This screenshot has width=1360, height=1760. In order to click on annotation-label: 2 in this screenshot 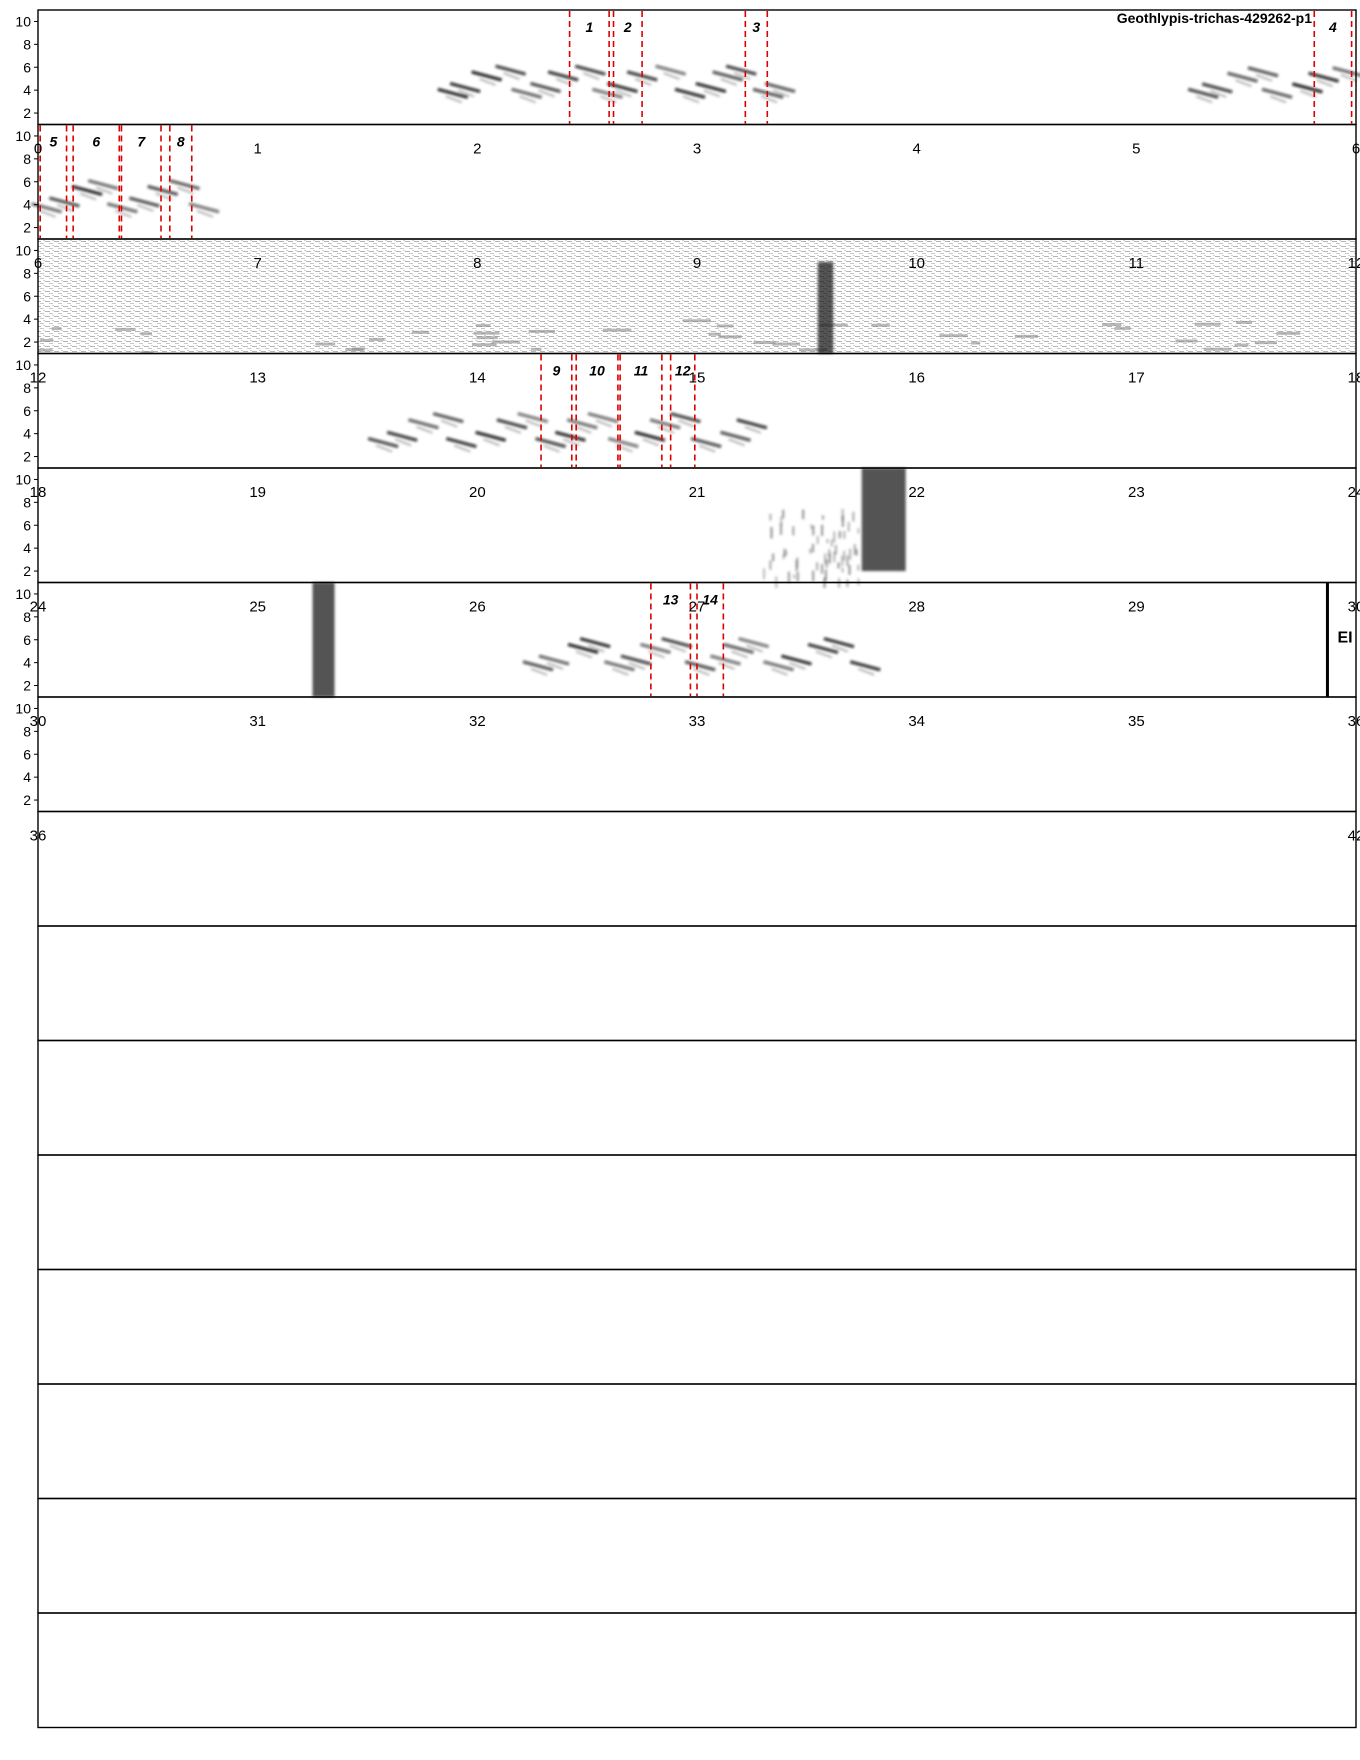, I will do `click(627, 27)`.